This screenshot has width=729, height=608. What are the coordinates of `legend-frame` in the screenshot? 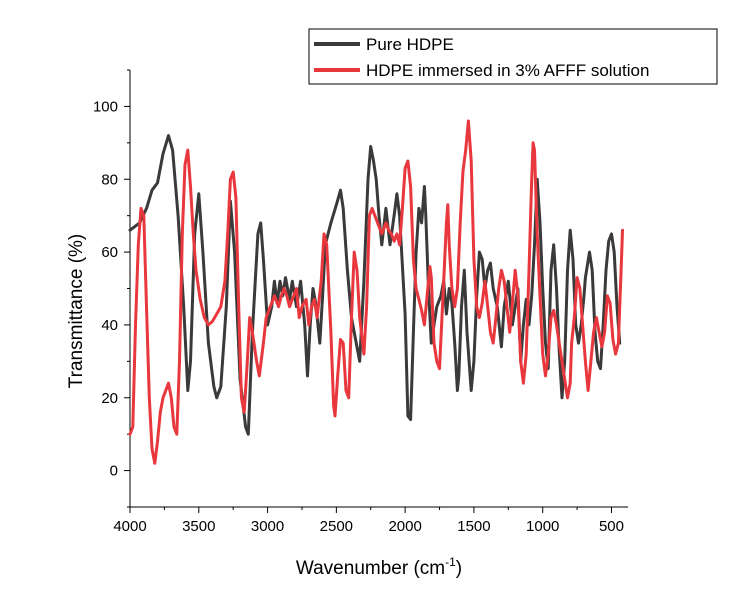 It's located at (513, 56).